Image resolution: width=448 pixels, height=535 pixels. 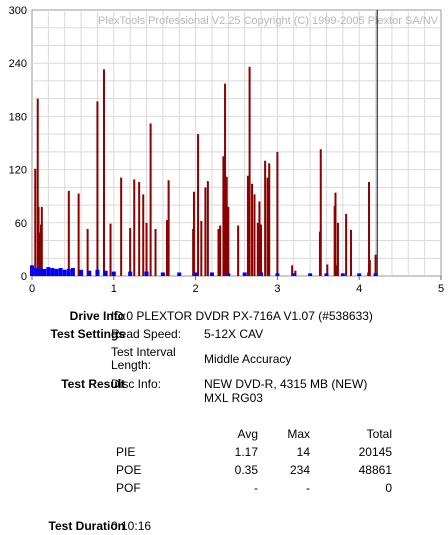 What do you see at coordinates (146, 334) in the screenshot?
I see `read-speed-label: Read Speed:` at bounding box center [146, 334].